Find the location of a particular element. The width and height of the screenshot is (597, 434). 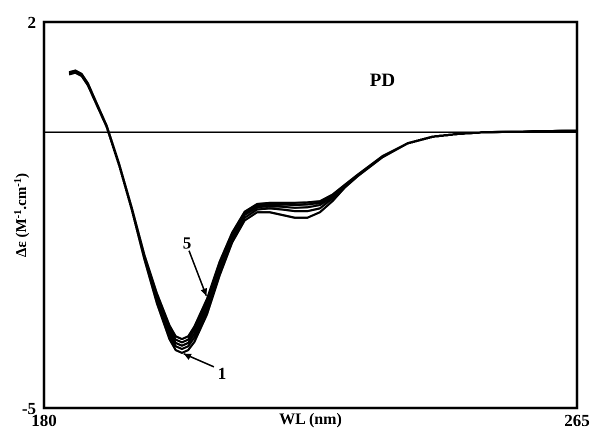

text: PD is located at coordinates (383, 80).